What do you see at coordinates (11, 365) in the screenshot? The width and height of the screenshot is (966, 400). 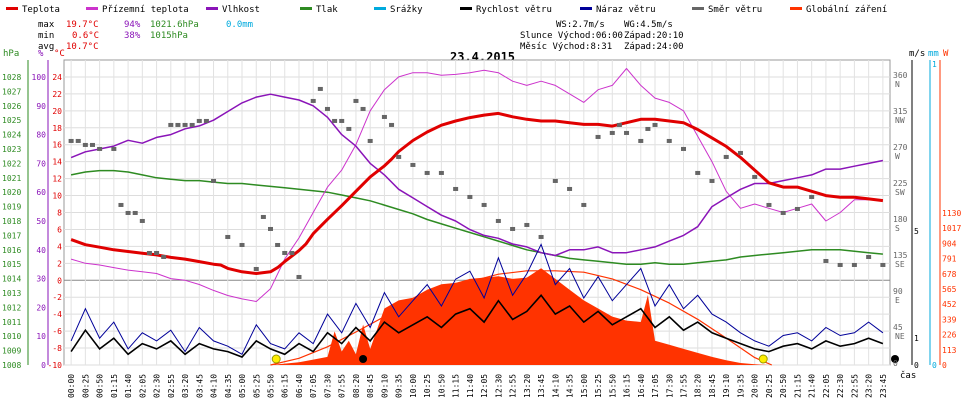 I see `press-tick: 1008` at bounding box center [11, 365].